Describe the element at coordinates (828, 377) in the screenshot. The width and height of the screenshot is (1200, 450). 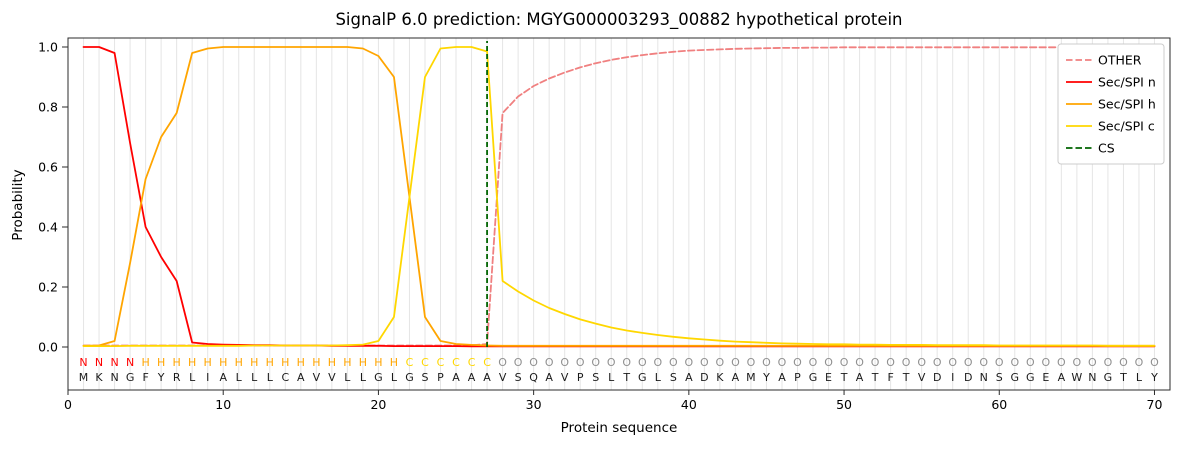
I see `residue-letter: E` at that location.